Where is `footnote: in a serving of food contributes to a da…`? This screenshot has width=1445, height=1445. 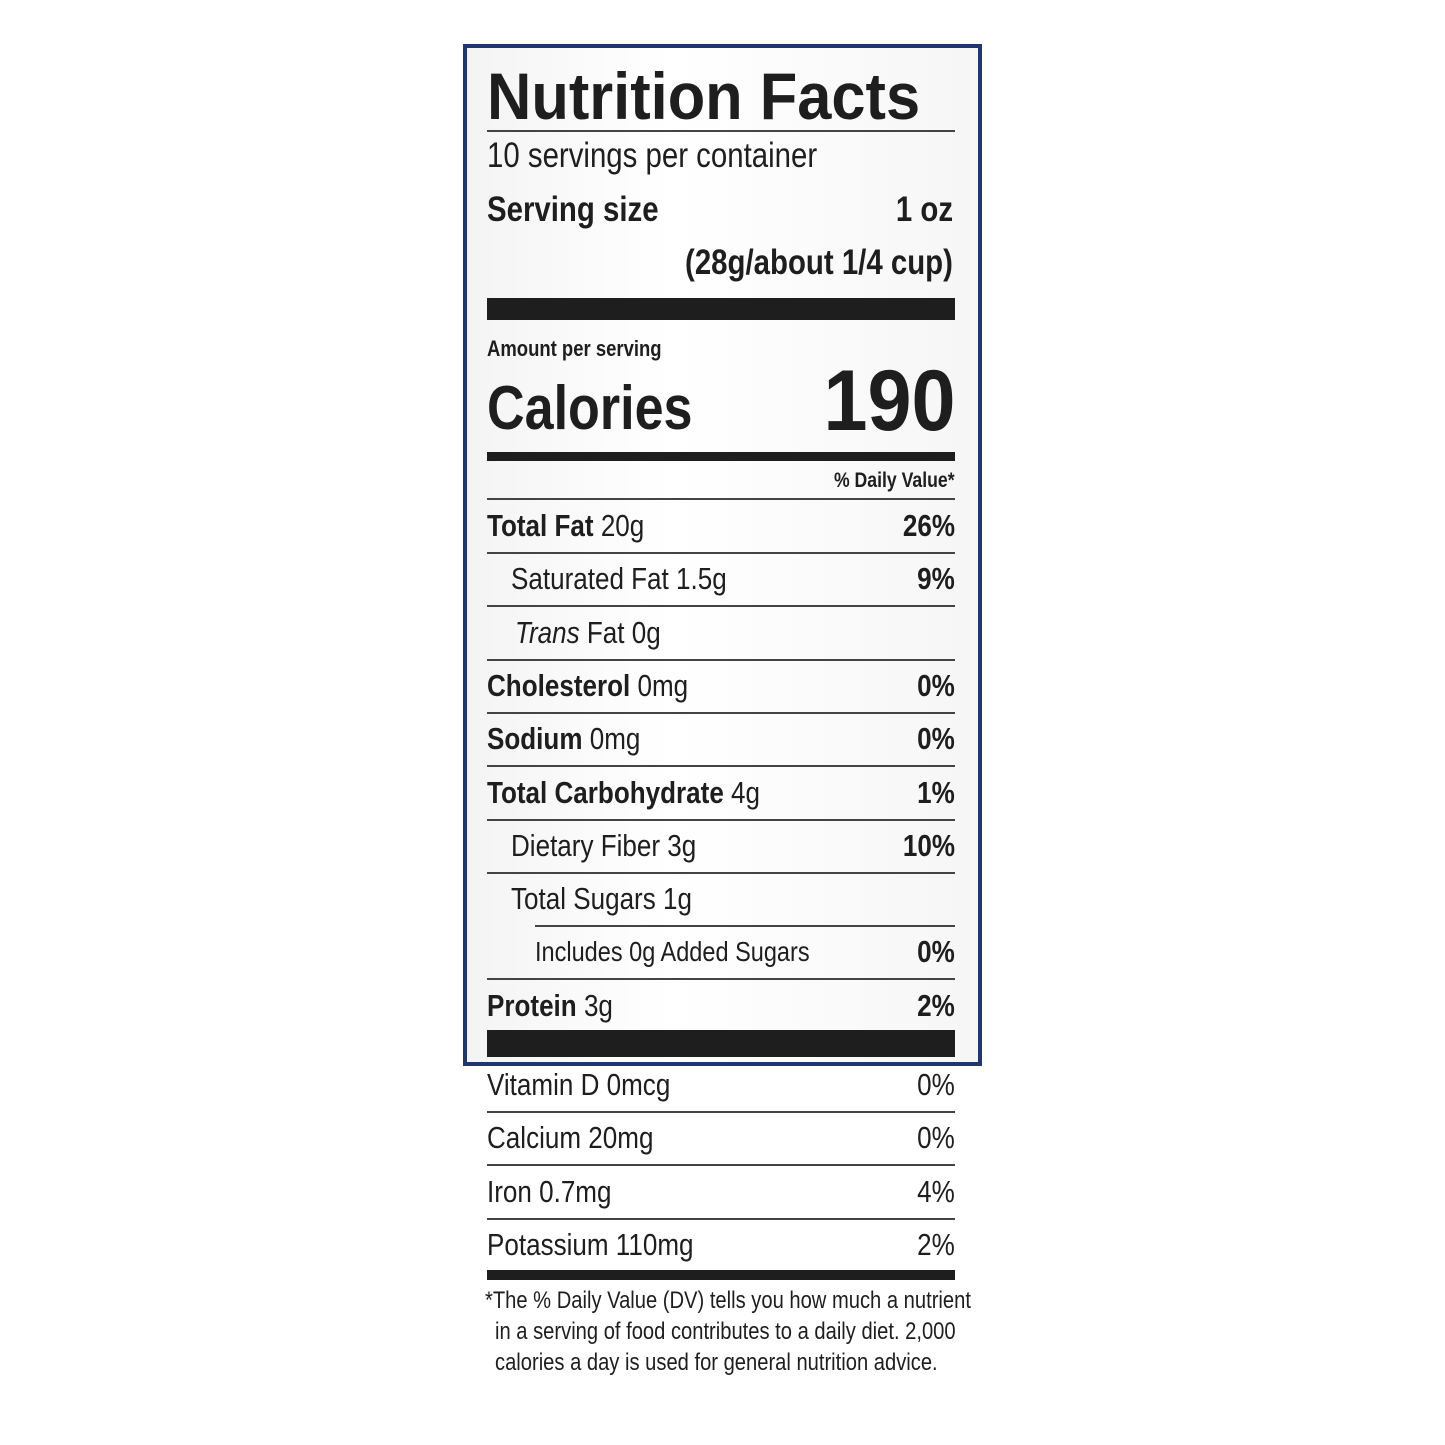
footnote: in a serving of food contributes to a da… is located at coordinates (725, 1331).